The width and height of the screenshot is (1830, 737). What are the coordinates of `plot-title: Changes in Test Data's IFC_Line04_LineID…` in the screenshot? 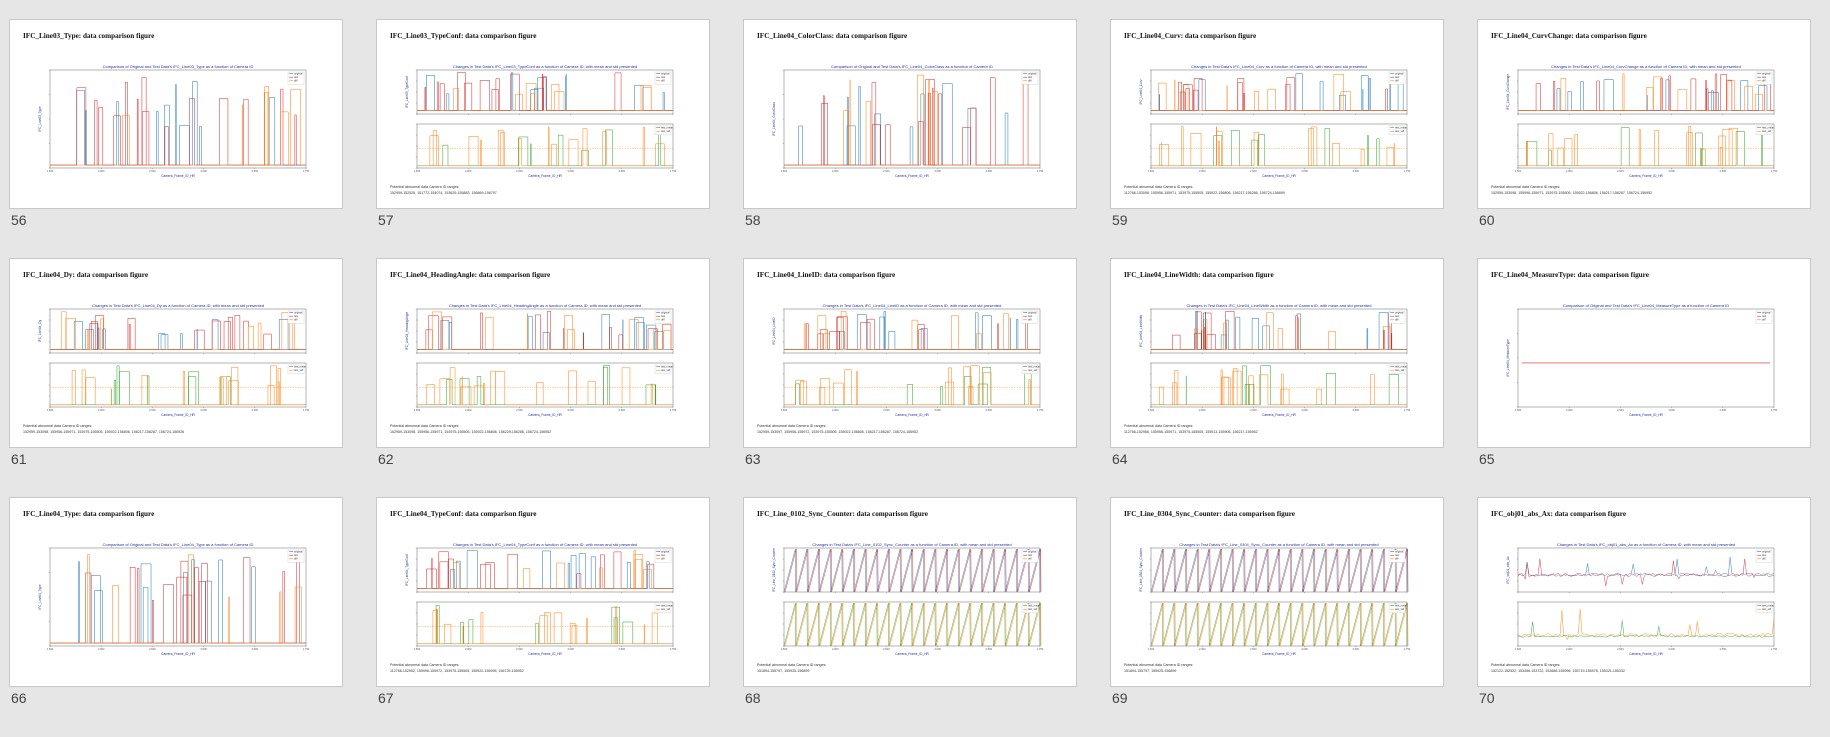 It's located at (912, 305).